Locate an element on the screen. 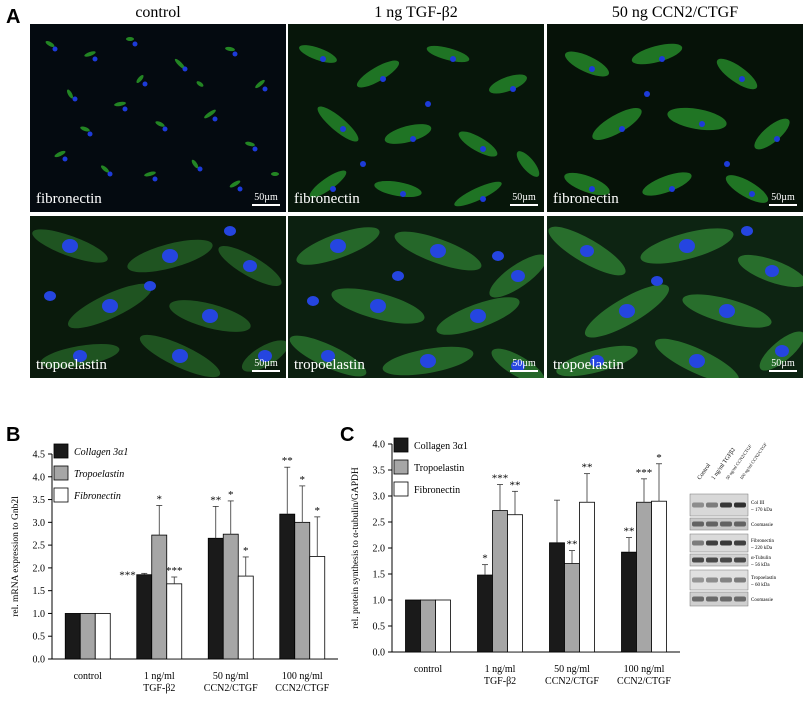 The height and width of the screenshot is (705, 809). panel-b-letter: B is located at coordinates (13, 435).